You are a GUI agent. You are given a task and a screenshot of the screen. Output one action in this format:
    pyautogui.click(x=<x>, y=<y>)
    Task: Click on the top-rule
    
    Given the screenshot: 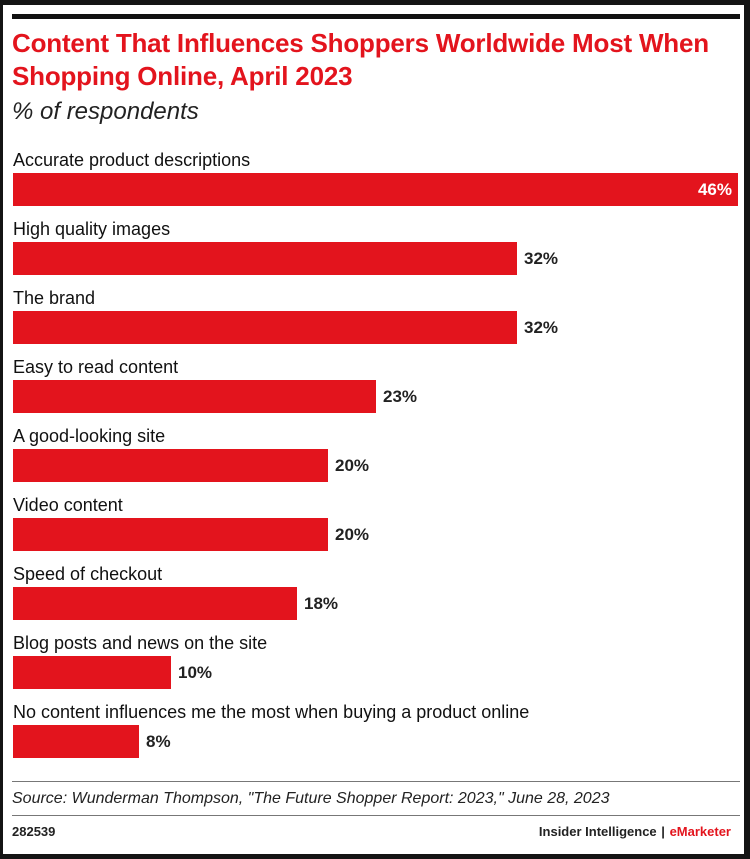 What is the action you would take?
    pyautogui.click(x=376, y=16)
    